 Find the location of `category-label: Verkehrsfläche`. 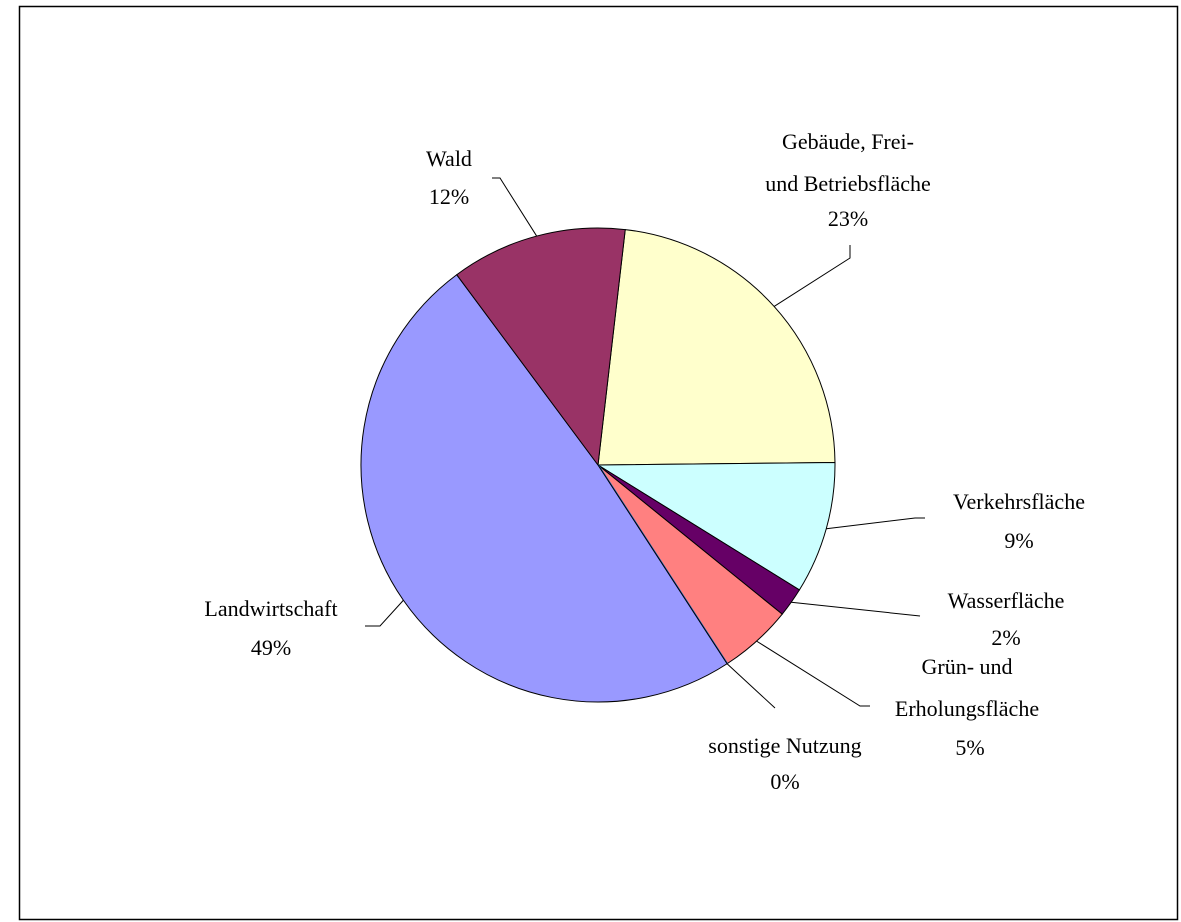

category-label: Verkehrsfläche is located at coordinates (1019, 501).